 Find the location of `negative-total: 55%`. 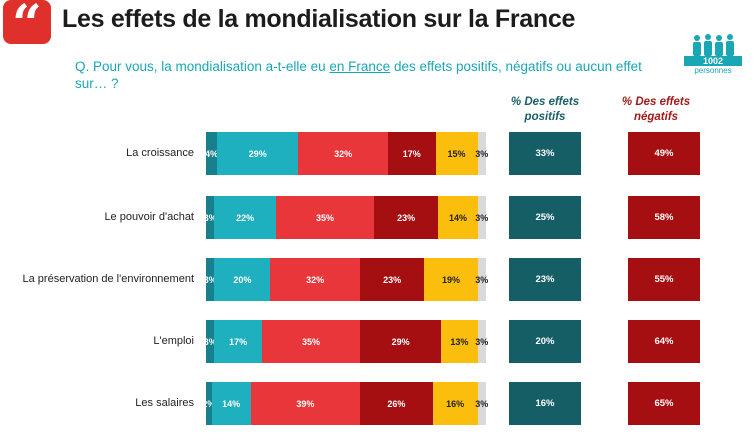

negative-total: 55% is located at coordinates (664, 279).